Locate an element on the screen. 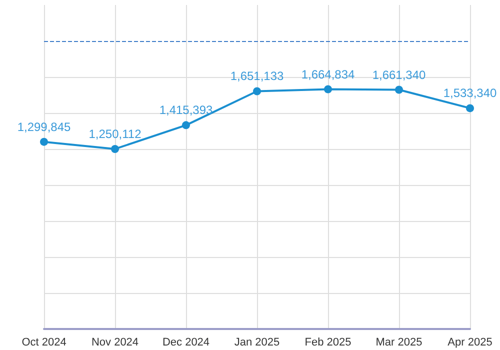 The height and width of the screenshot is (350, 500). x-tick-label: Mar 2025 is located at coordinates (399, 342).